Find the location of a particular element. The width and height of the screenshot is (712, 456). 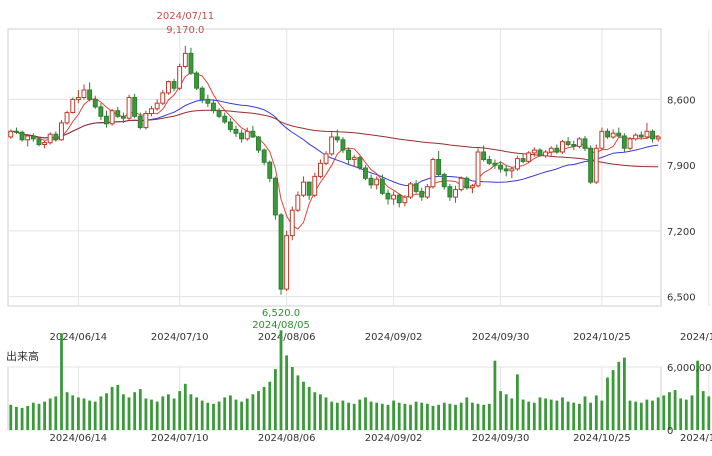

volume-tick-label: 6,000,000 is located at coordinates (689, 368).